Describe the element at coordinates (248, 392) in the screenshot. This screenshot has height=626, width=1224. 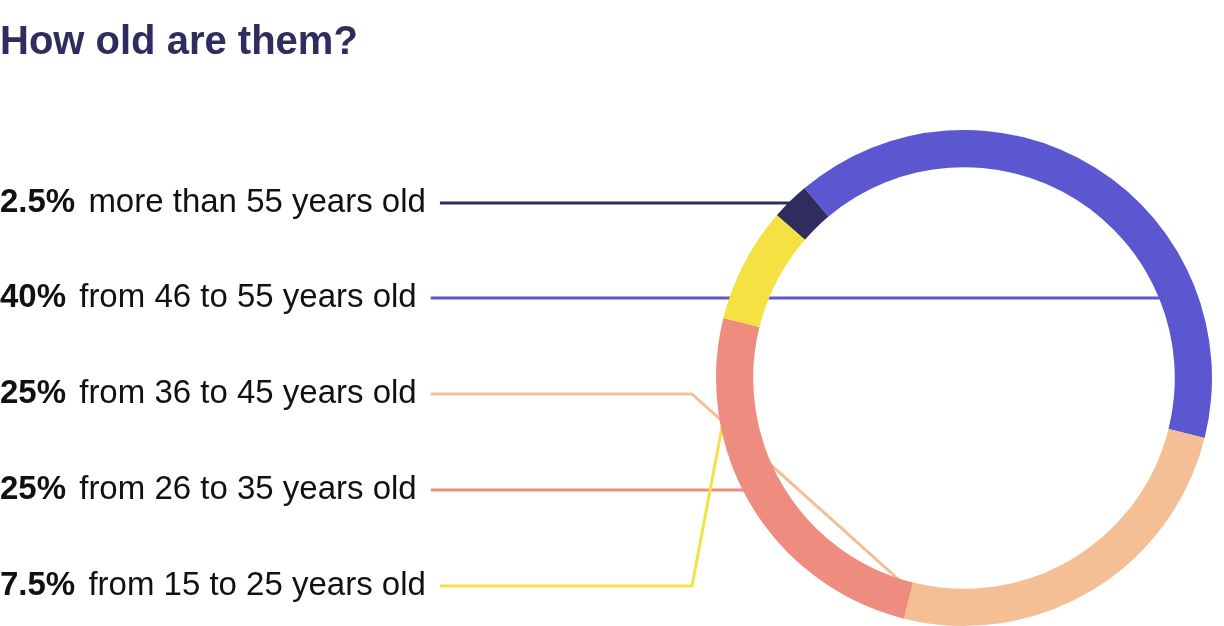
I see `slice-label: from 36 to 45 years old` at that location.